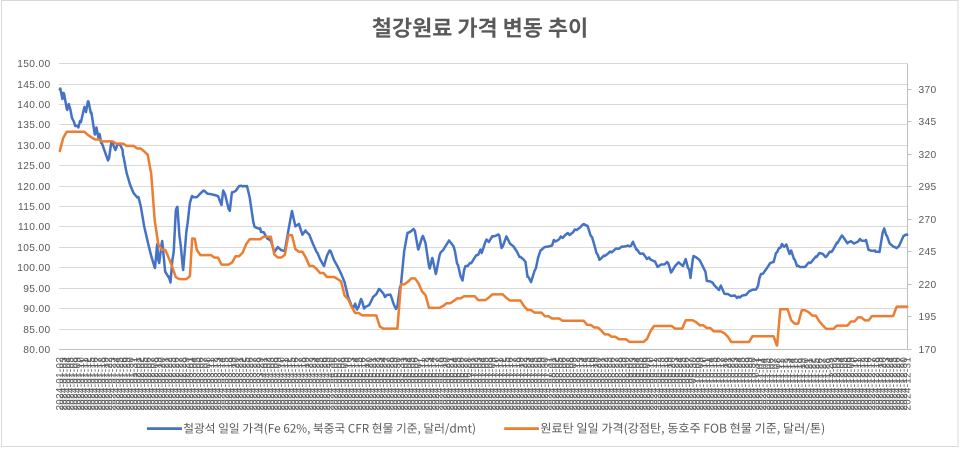 The width and height of the screenshot is (960, 453). What do you see at coordinates (809, 384) in the screenshot?
I see `svg-text: 2024-11-21` at bounding box center [809, 384].